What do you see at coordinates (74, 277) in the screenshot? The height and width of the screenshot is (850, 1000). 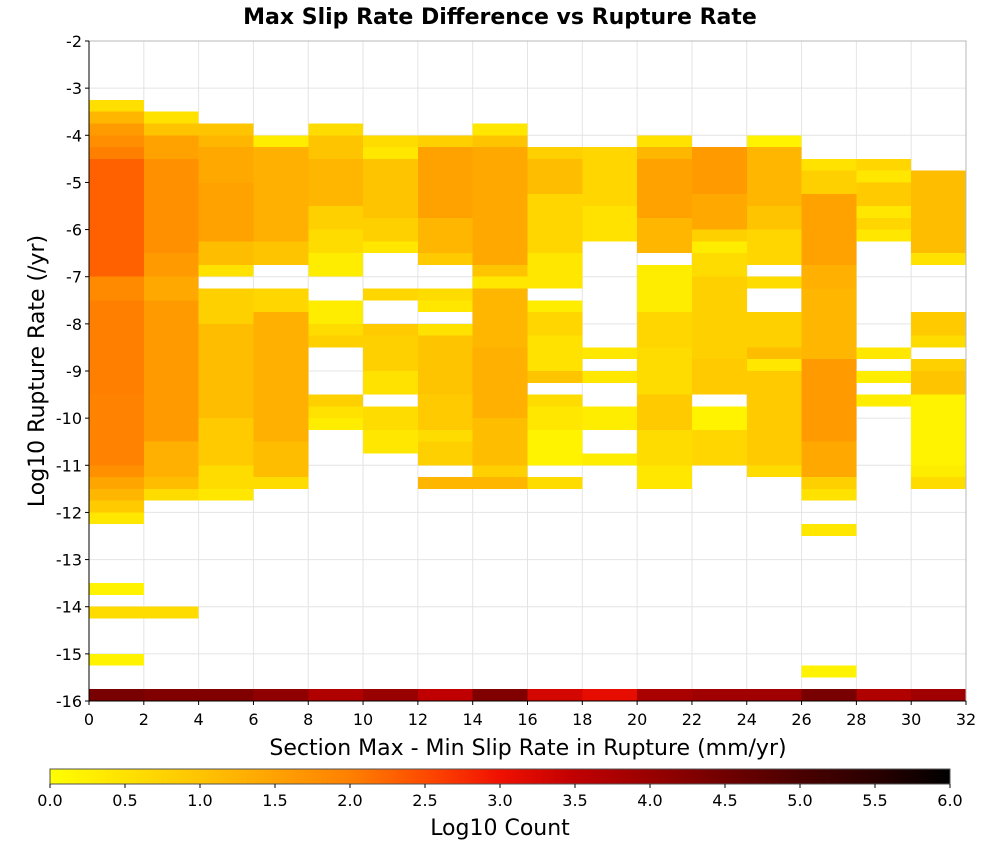 I see `y-tick-label: -7` at bounding box center [74, 277].